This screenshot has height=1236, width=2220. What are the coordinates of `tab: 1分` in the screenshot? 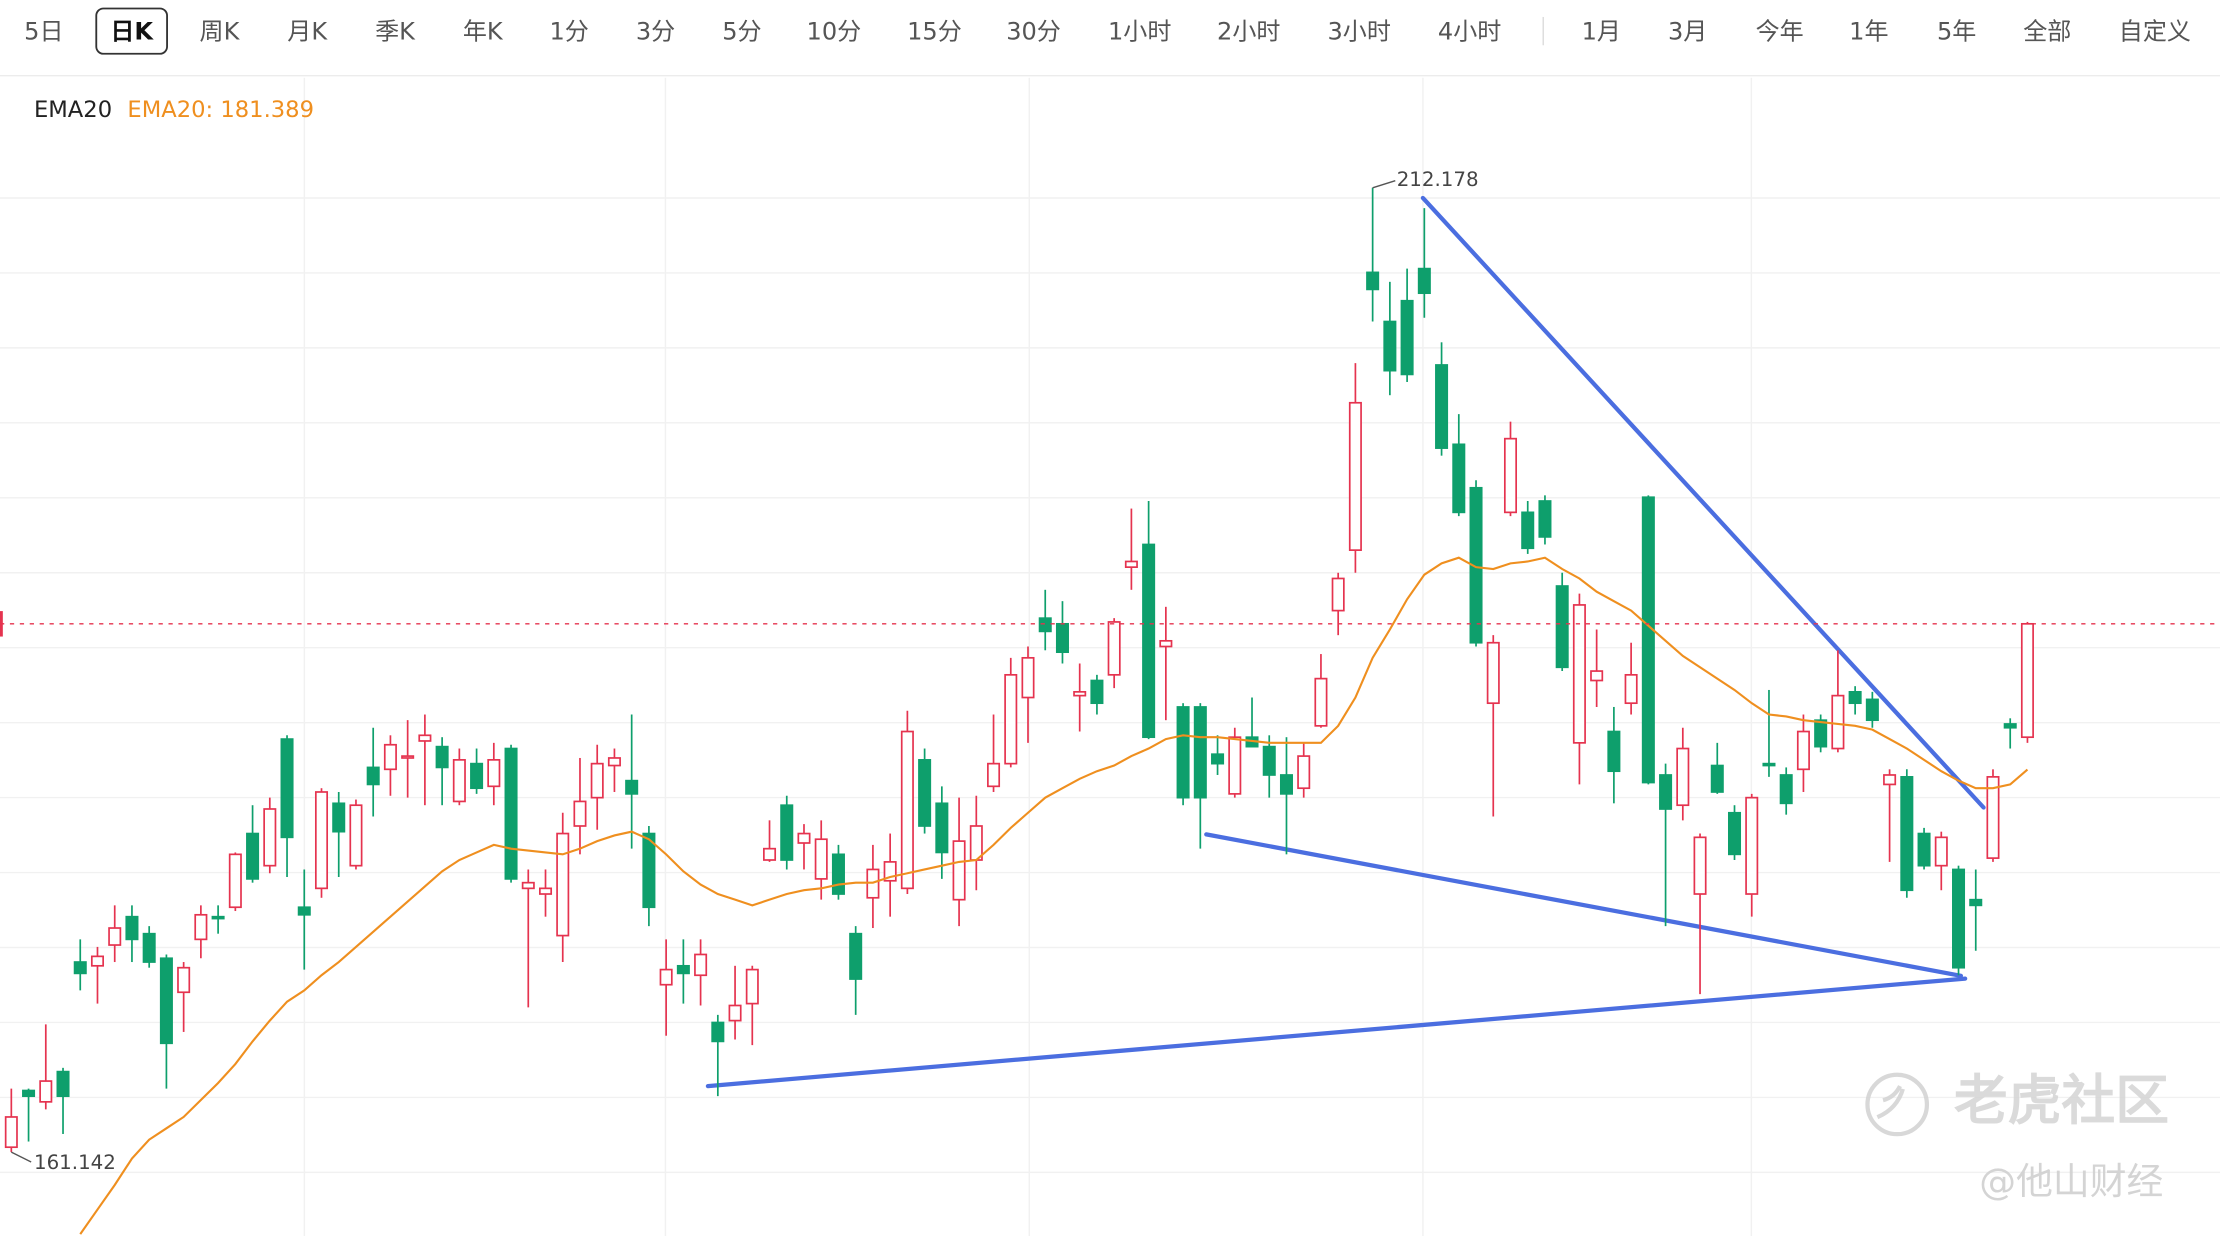 It's located at (568, 32).